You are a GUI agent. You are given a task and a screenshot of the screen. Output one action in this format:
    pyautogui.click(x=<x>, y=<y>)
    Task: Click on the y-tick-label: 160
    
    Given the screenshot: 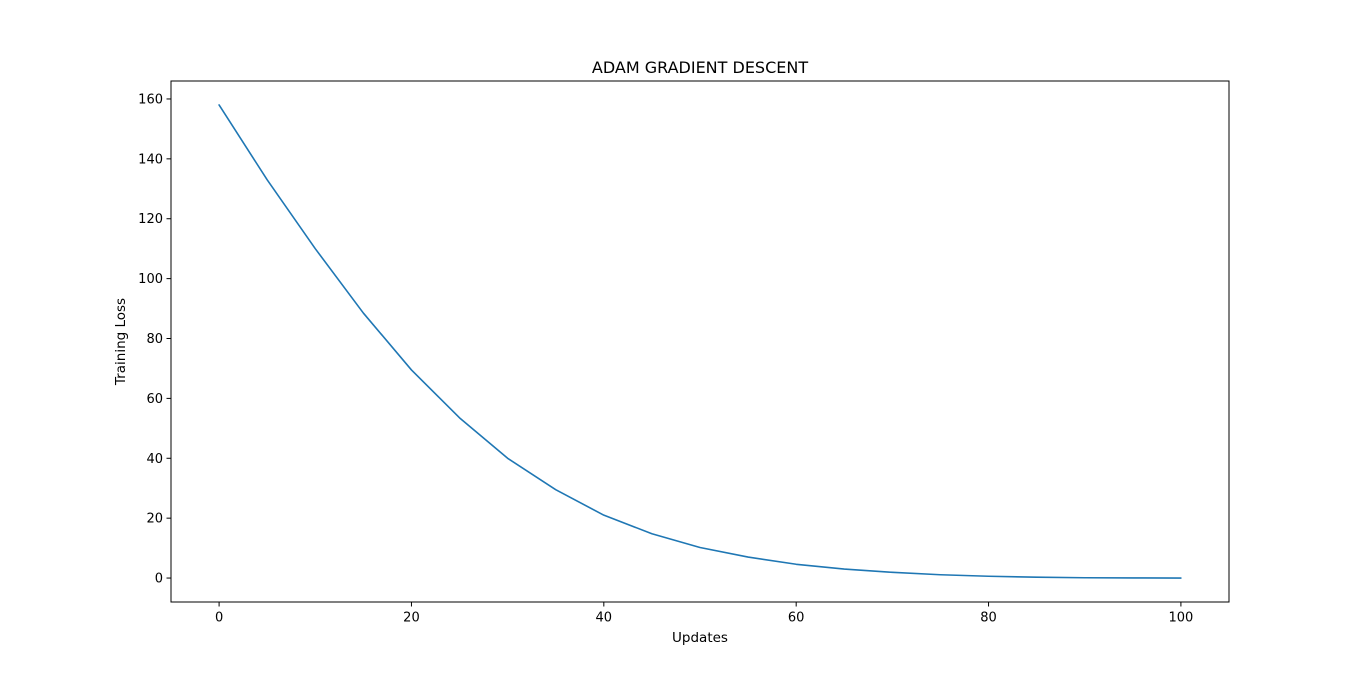 What is the action you would take?
    pyautogui.click(x=150, y=99)
    